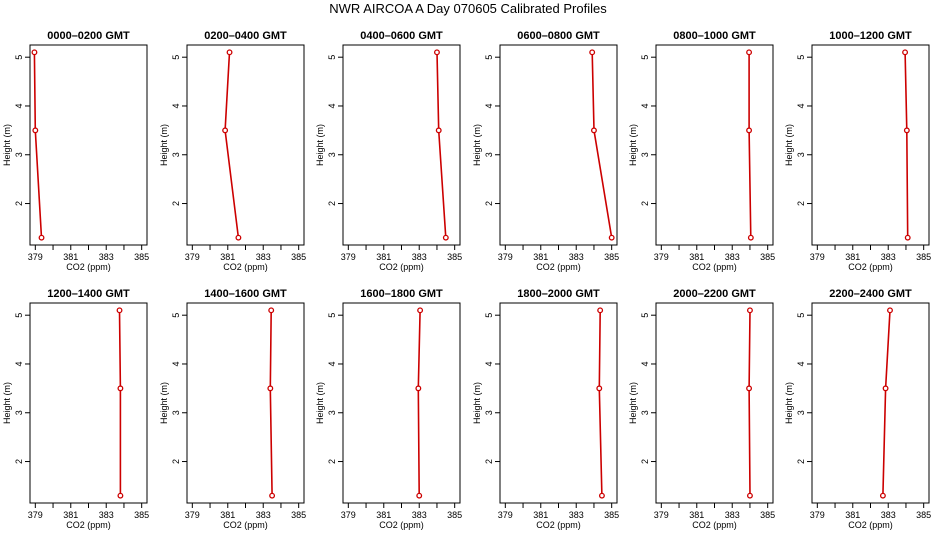 The image size is (936, 540). Describe the element at coordinates (714, 294) in the screenshot. I see `panel-title: 2000–2200 GMT` at that location.